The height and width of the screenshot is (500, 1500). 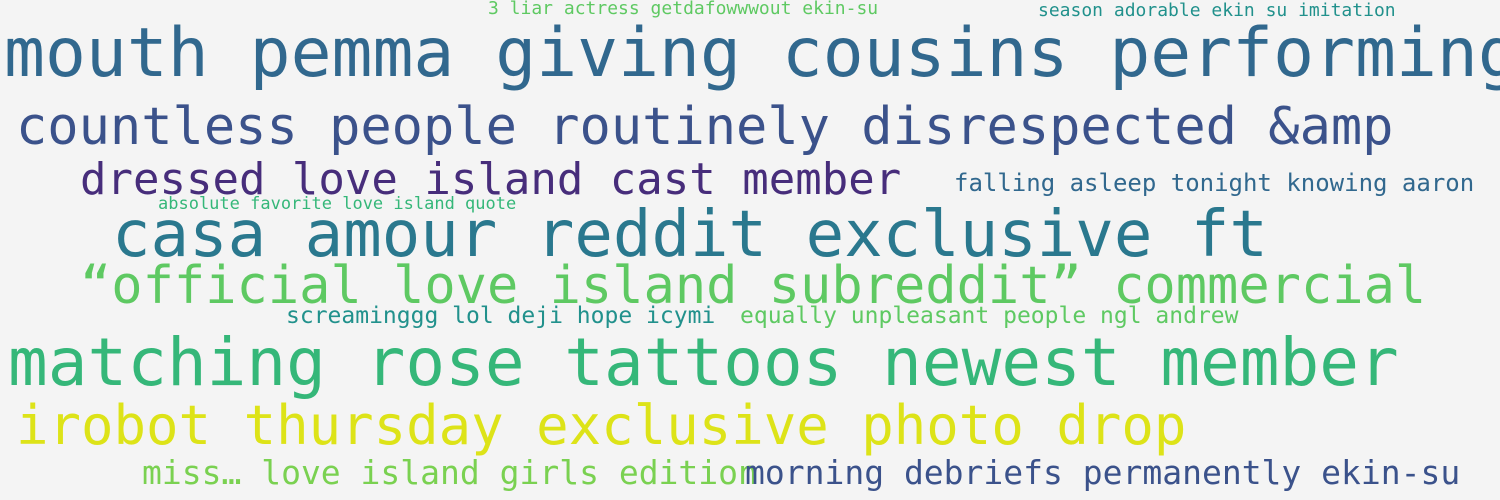 I want to click on phrase-dressed-love-island: dressed love island cast member, so click(x=491, y=179).